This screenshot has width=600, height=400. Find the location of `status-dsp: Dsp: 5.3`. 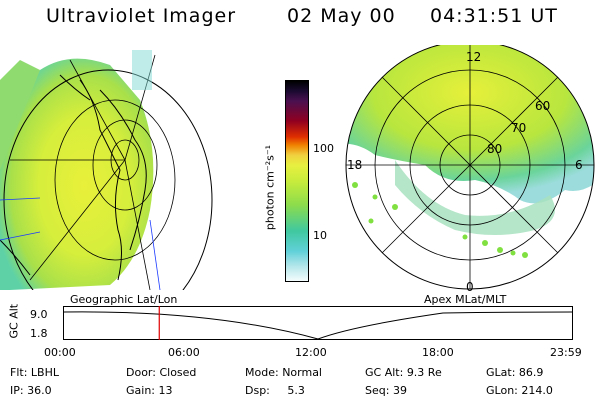

status-dsp: Dsp: 5.3 is located at coordinates (275, 390).